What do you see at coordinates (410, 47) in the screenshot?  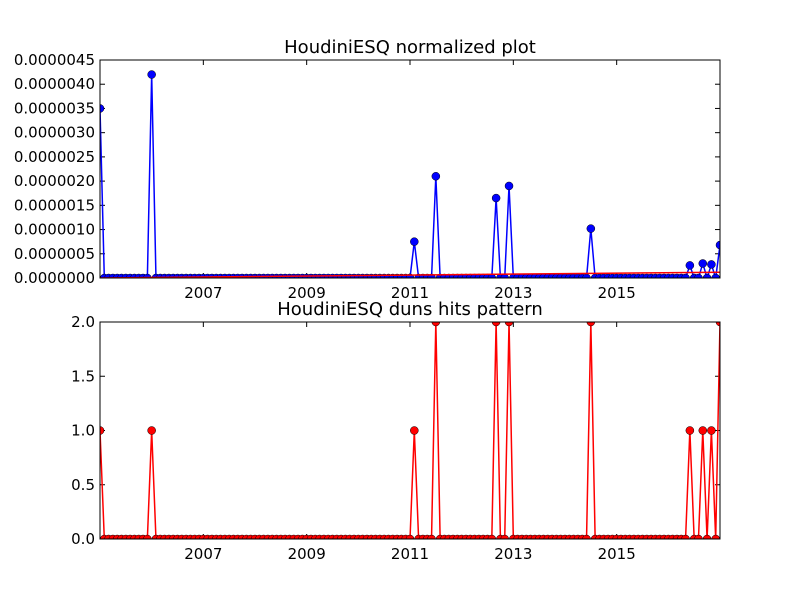 I see `chart-title: HoudiniESQ normalized plot` at bounding box center [410, 47].